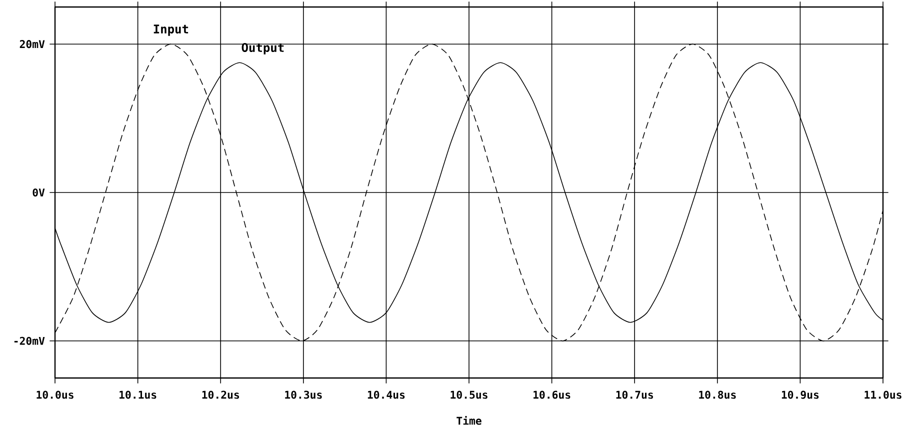 Image resolution: width=903 pixels, height=439 pixels. Describe the element at coordinates (138, 394) in the screenshot. I see `x-tick-label: 10.1us` at that location.